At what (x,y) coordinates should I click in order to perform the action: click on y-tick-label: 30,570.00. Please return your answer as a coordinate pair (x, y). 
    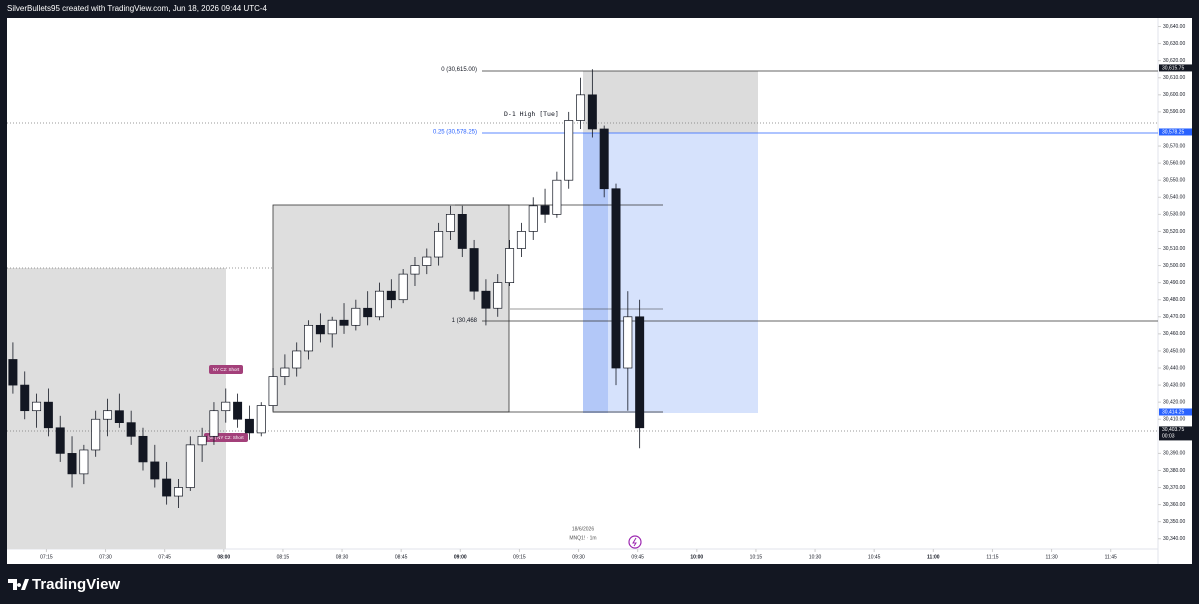
    Looking at the image, I should click on (1174, 146).